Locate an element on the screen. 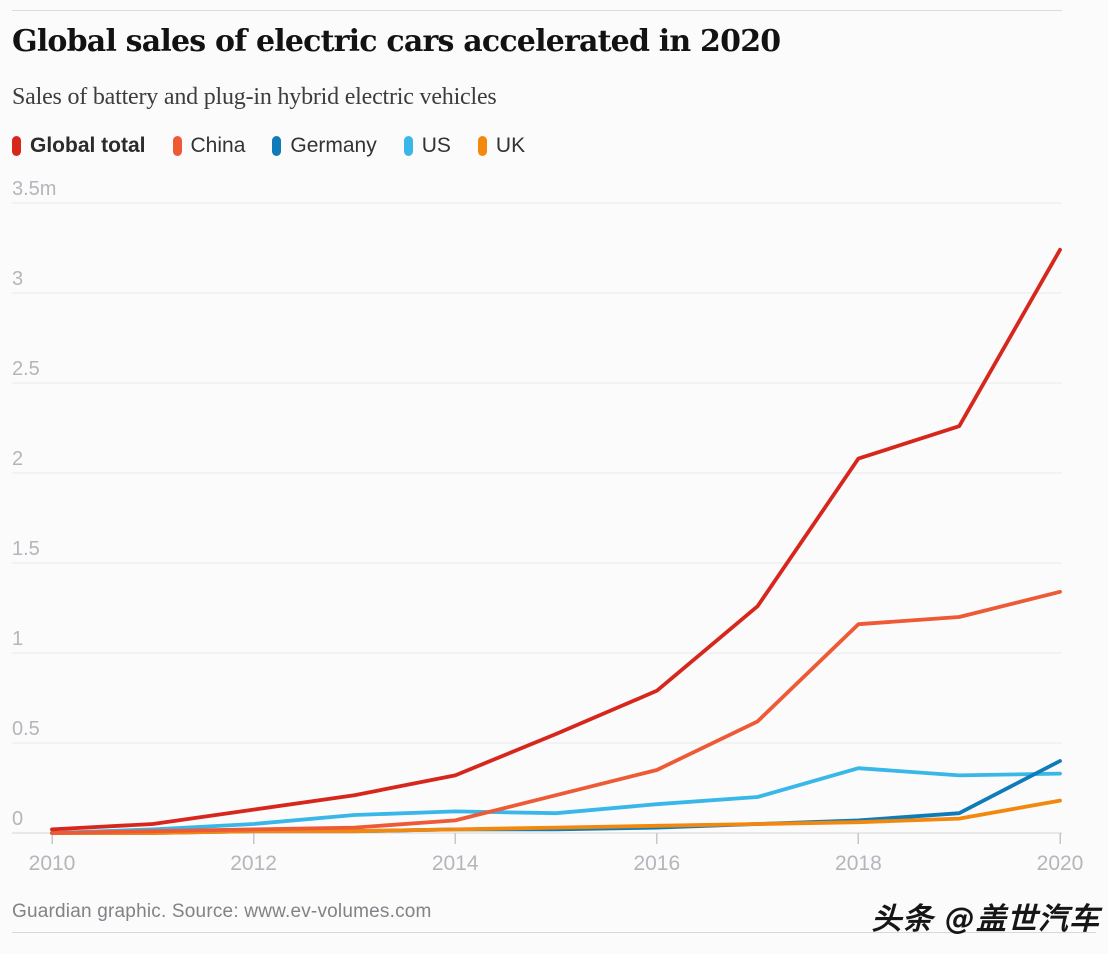  legend-item-china: China is located at coordinates (209, 145).